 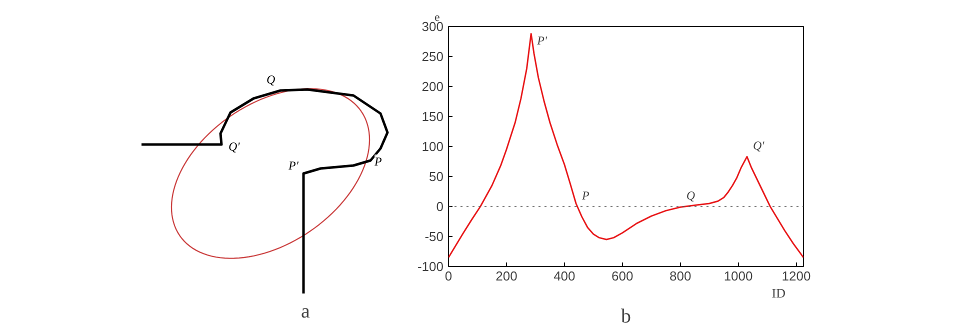 I want to click on annotation: Q', so click(x=758, y=145).